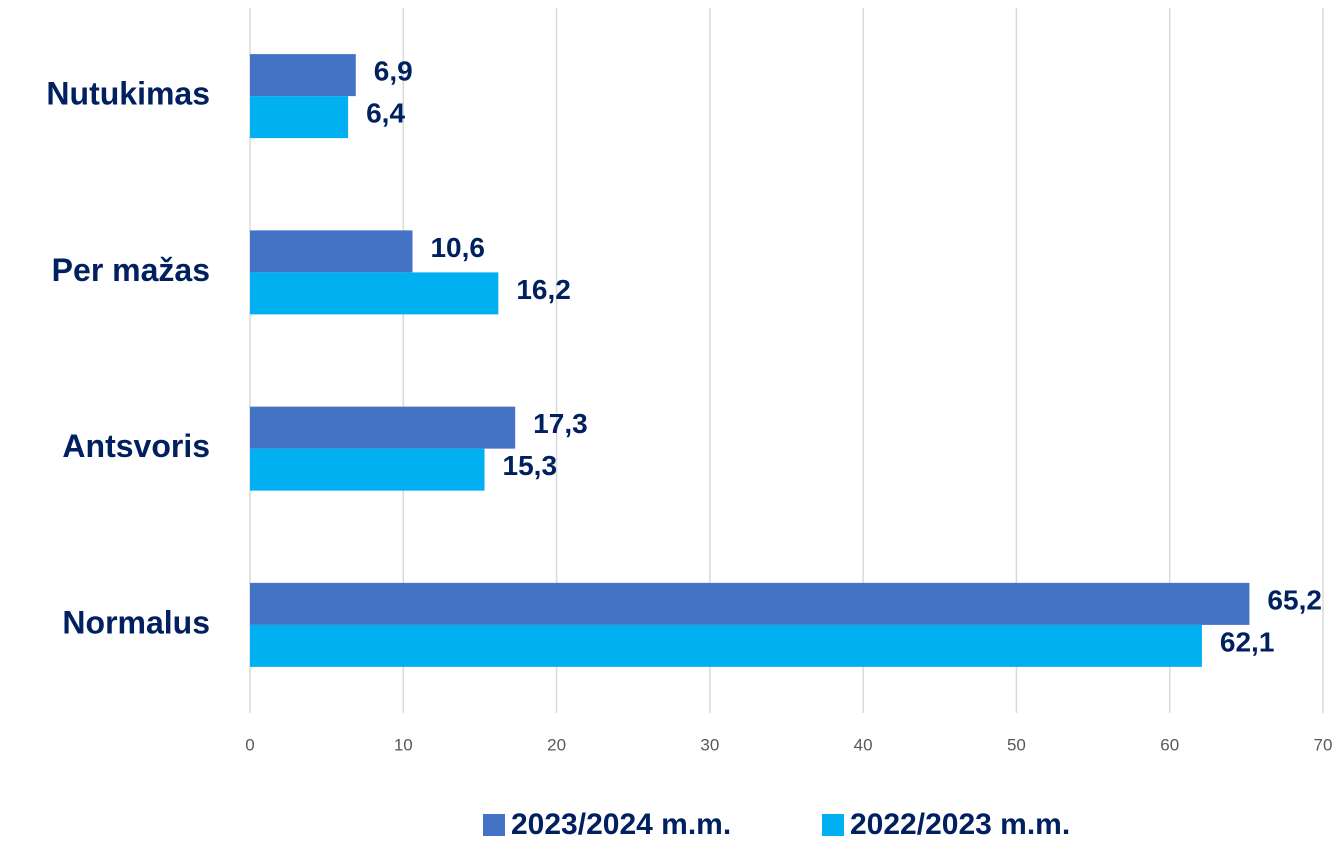 This screenshot has height=866, width=1340. Describe the element at coordinates (1323, 744) in the screenshot. I see `x-tick-label: 70` at that location.